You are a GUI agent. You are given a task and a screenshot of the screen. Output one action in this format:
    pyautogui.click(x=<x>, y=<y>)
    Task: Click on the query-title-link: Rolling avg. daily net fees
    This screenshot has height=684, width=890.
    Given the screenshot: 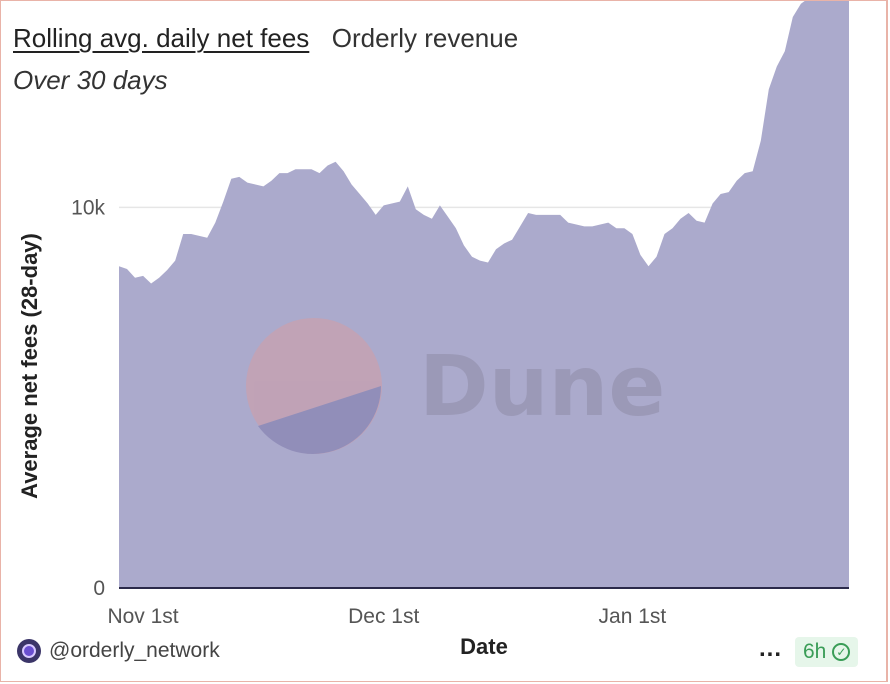 What is the action you would take?
    pyautogui.click(x=161, y=38)
    